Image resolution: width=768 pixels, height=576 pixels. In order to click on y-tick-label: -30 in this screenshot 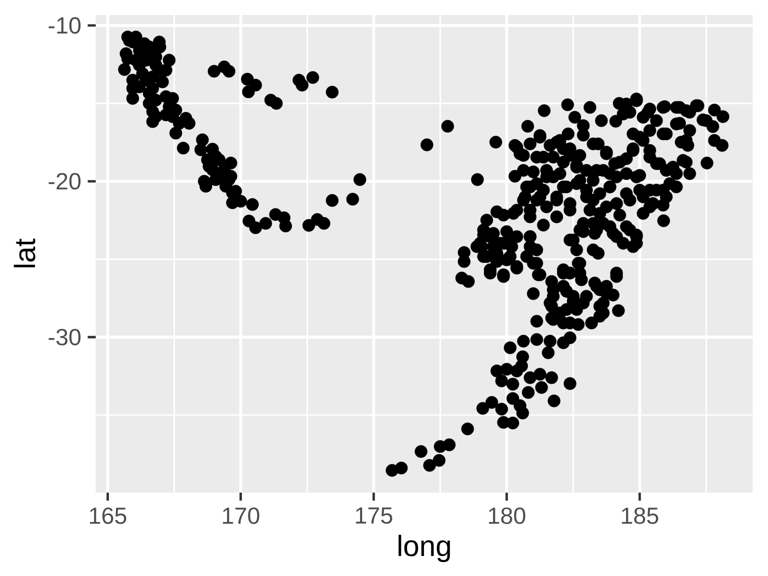, I will do `click(64, 337)`.